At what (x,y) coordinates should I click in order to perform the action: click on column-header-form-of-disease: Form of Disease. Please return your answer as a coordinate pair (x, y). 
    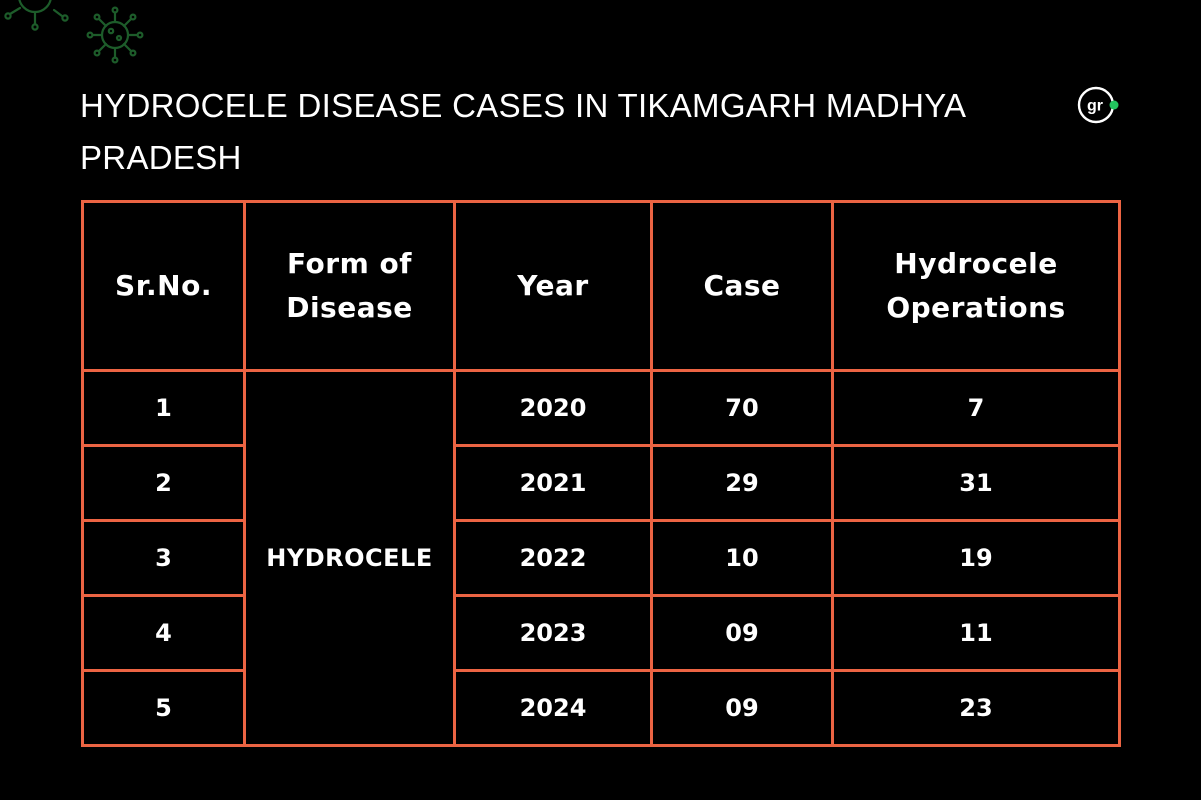
    Looking at the image, I should click on (349, 286).